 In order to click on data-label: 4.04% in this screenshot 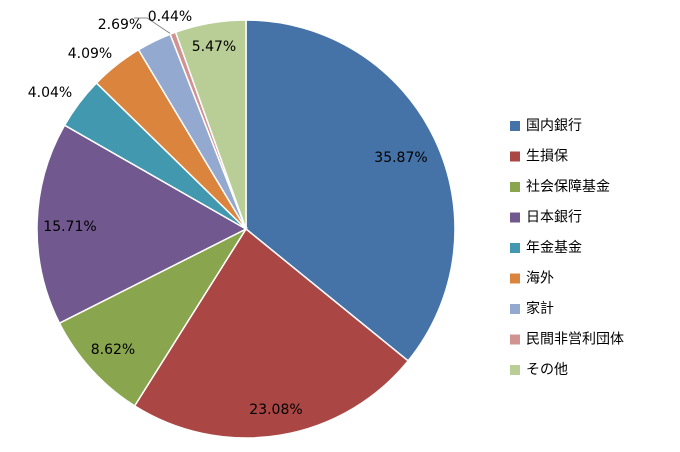, I will do `click(50, 93)`.